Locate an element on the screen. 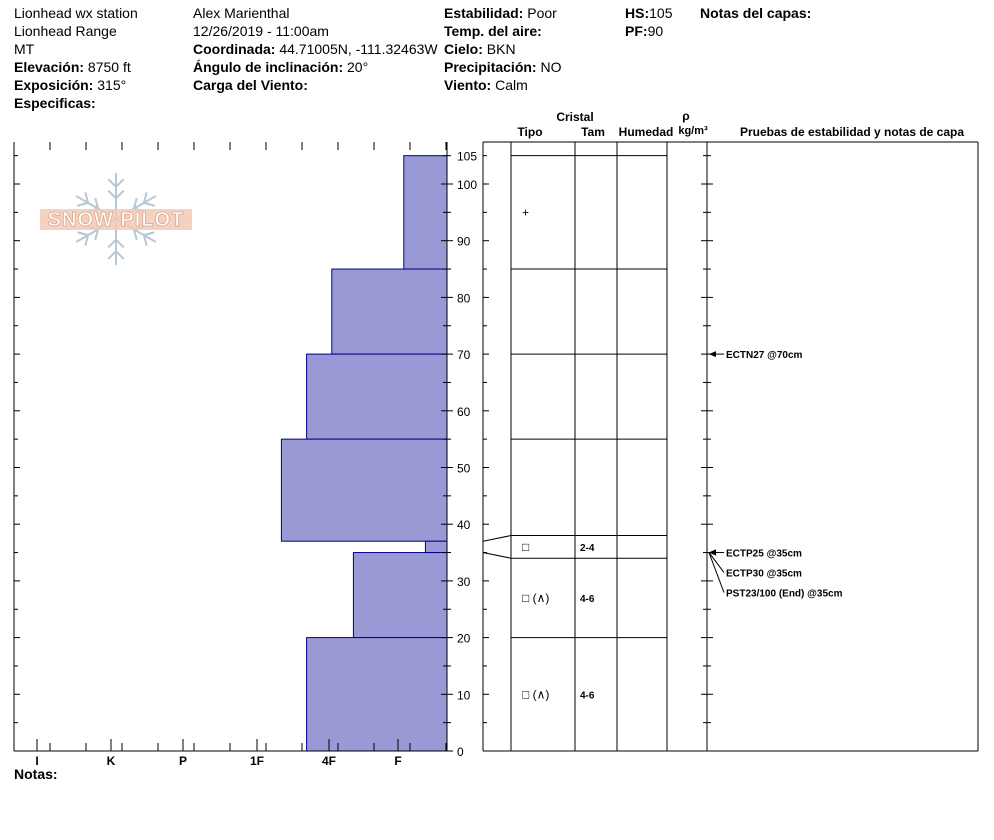  x-tick-label: F is located at coordinates (397, 761).